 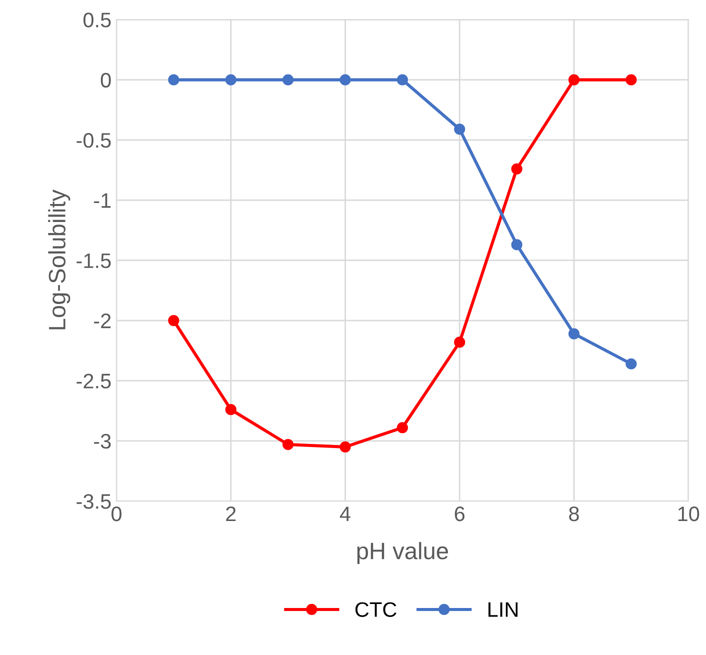 I want to click on x-tick-label: 2, so click(x=231, y=514).